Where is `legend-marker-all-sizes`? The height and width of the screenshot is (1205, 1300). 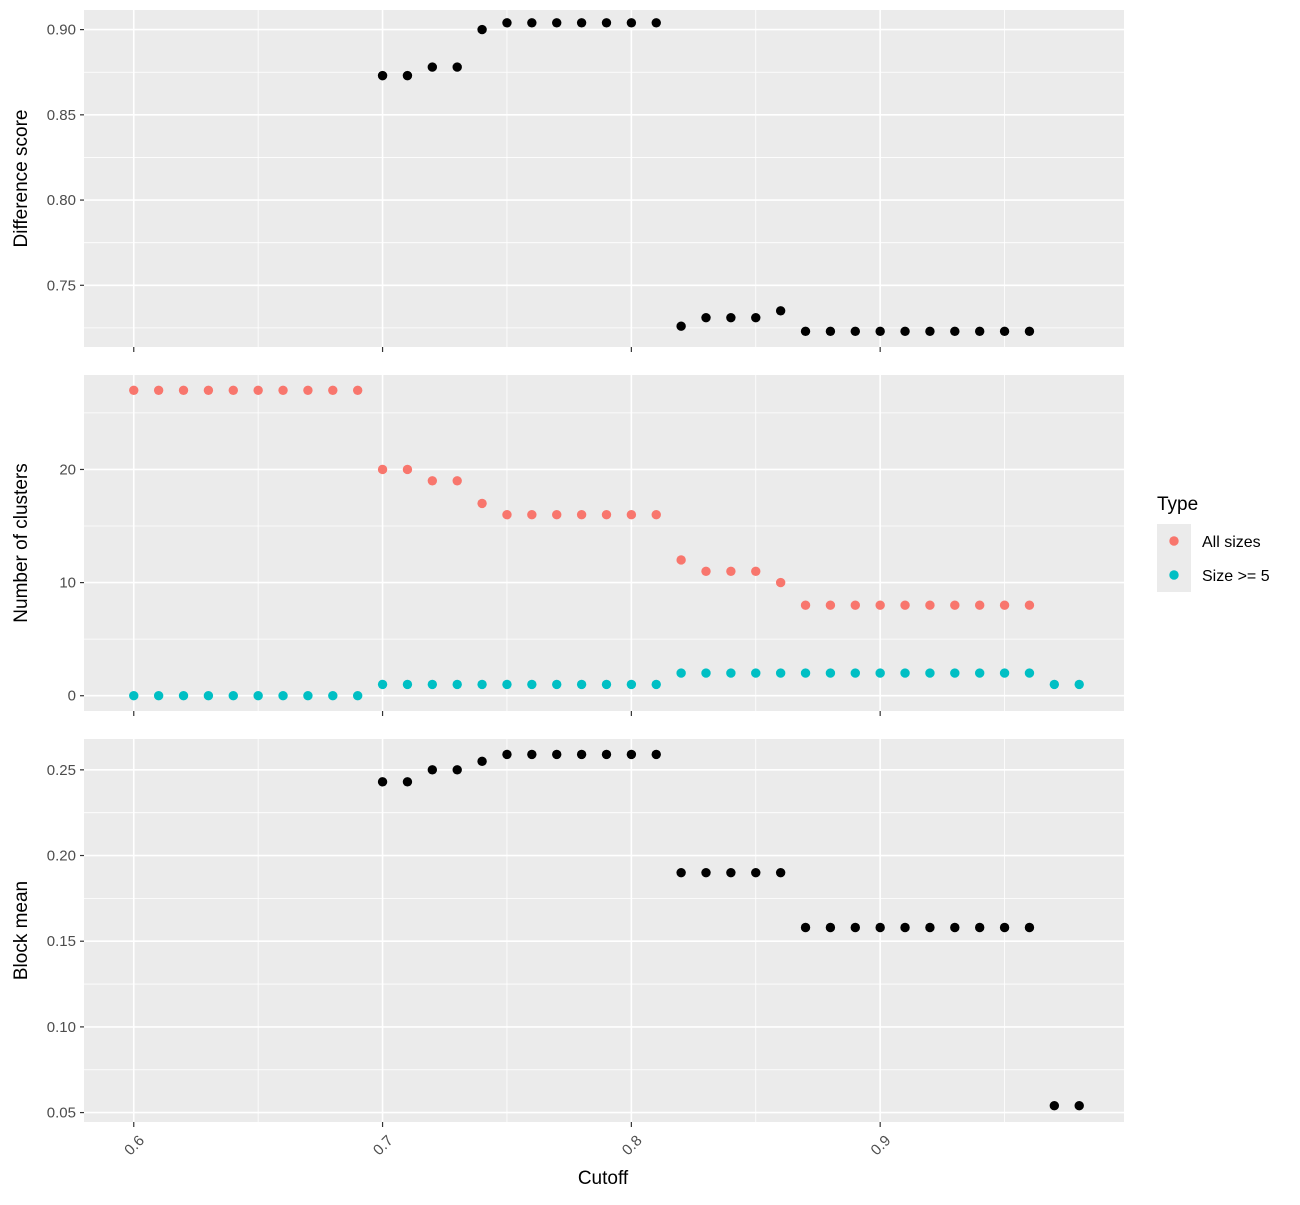
legend-marker-all-sizes is located at coordinates (1174, 541).